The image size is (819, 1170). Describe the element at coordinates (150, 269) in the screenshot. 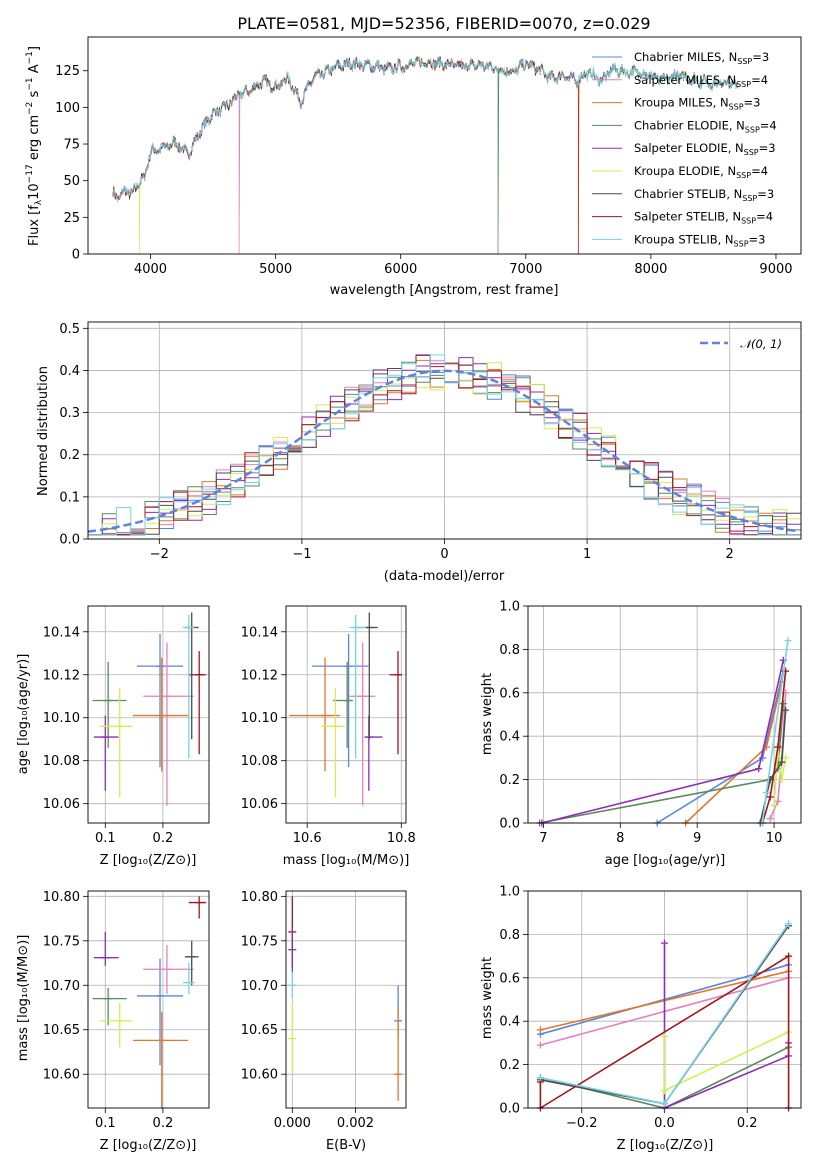

I see `x-tick-label: 4000` at that location.